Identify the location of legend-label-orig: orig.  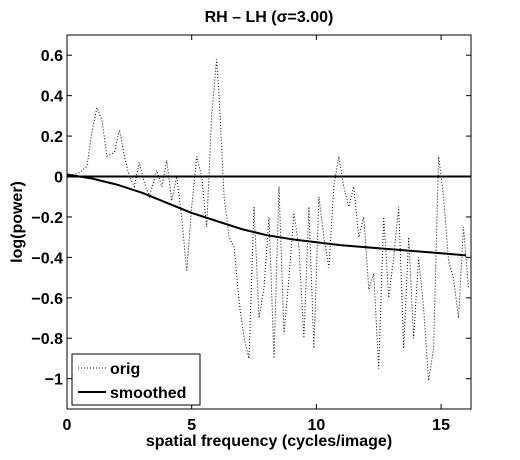
(125, 369).